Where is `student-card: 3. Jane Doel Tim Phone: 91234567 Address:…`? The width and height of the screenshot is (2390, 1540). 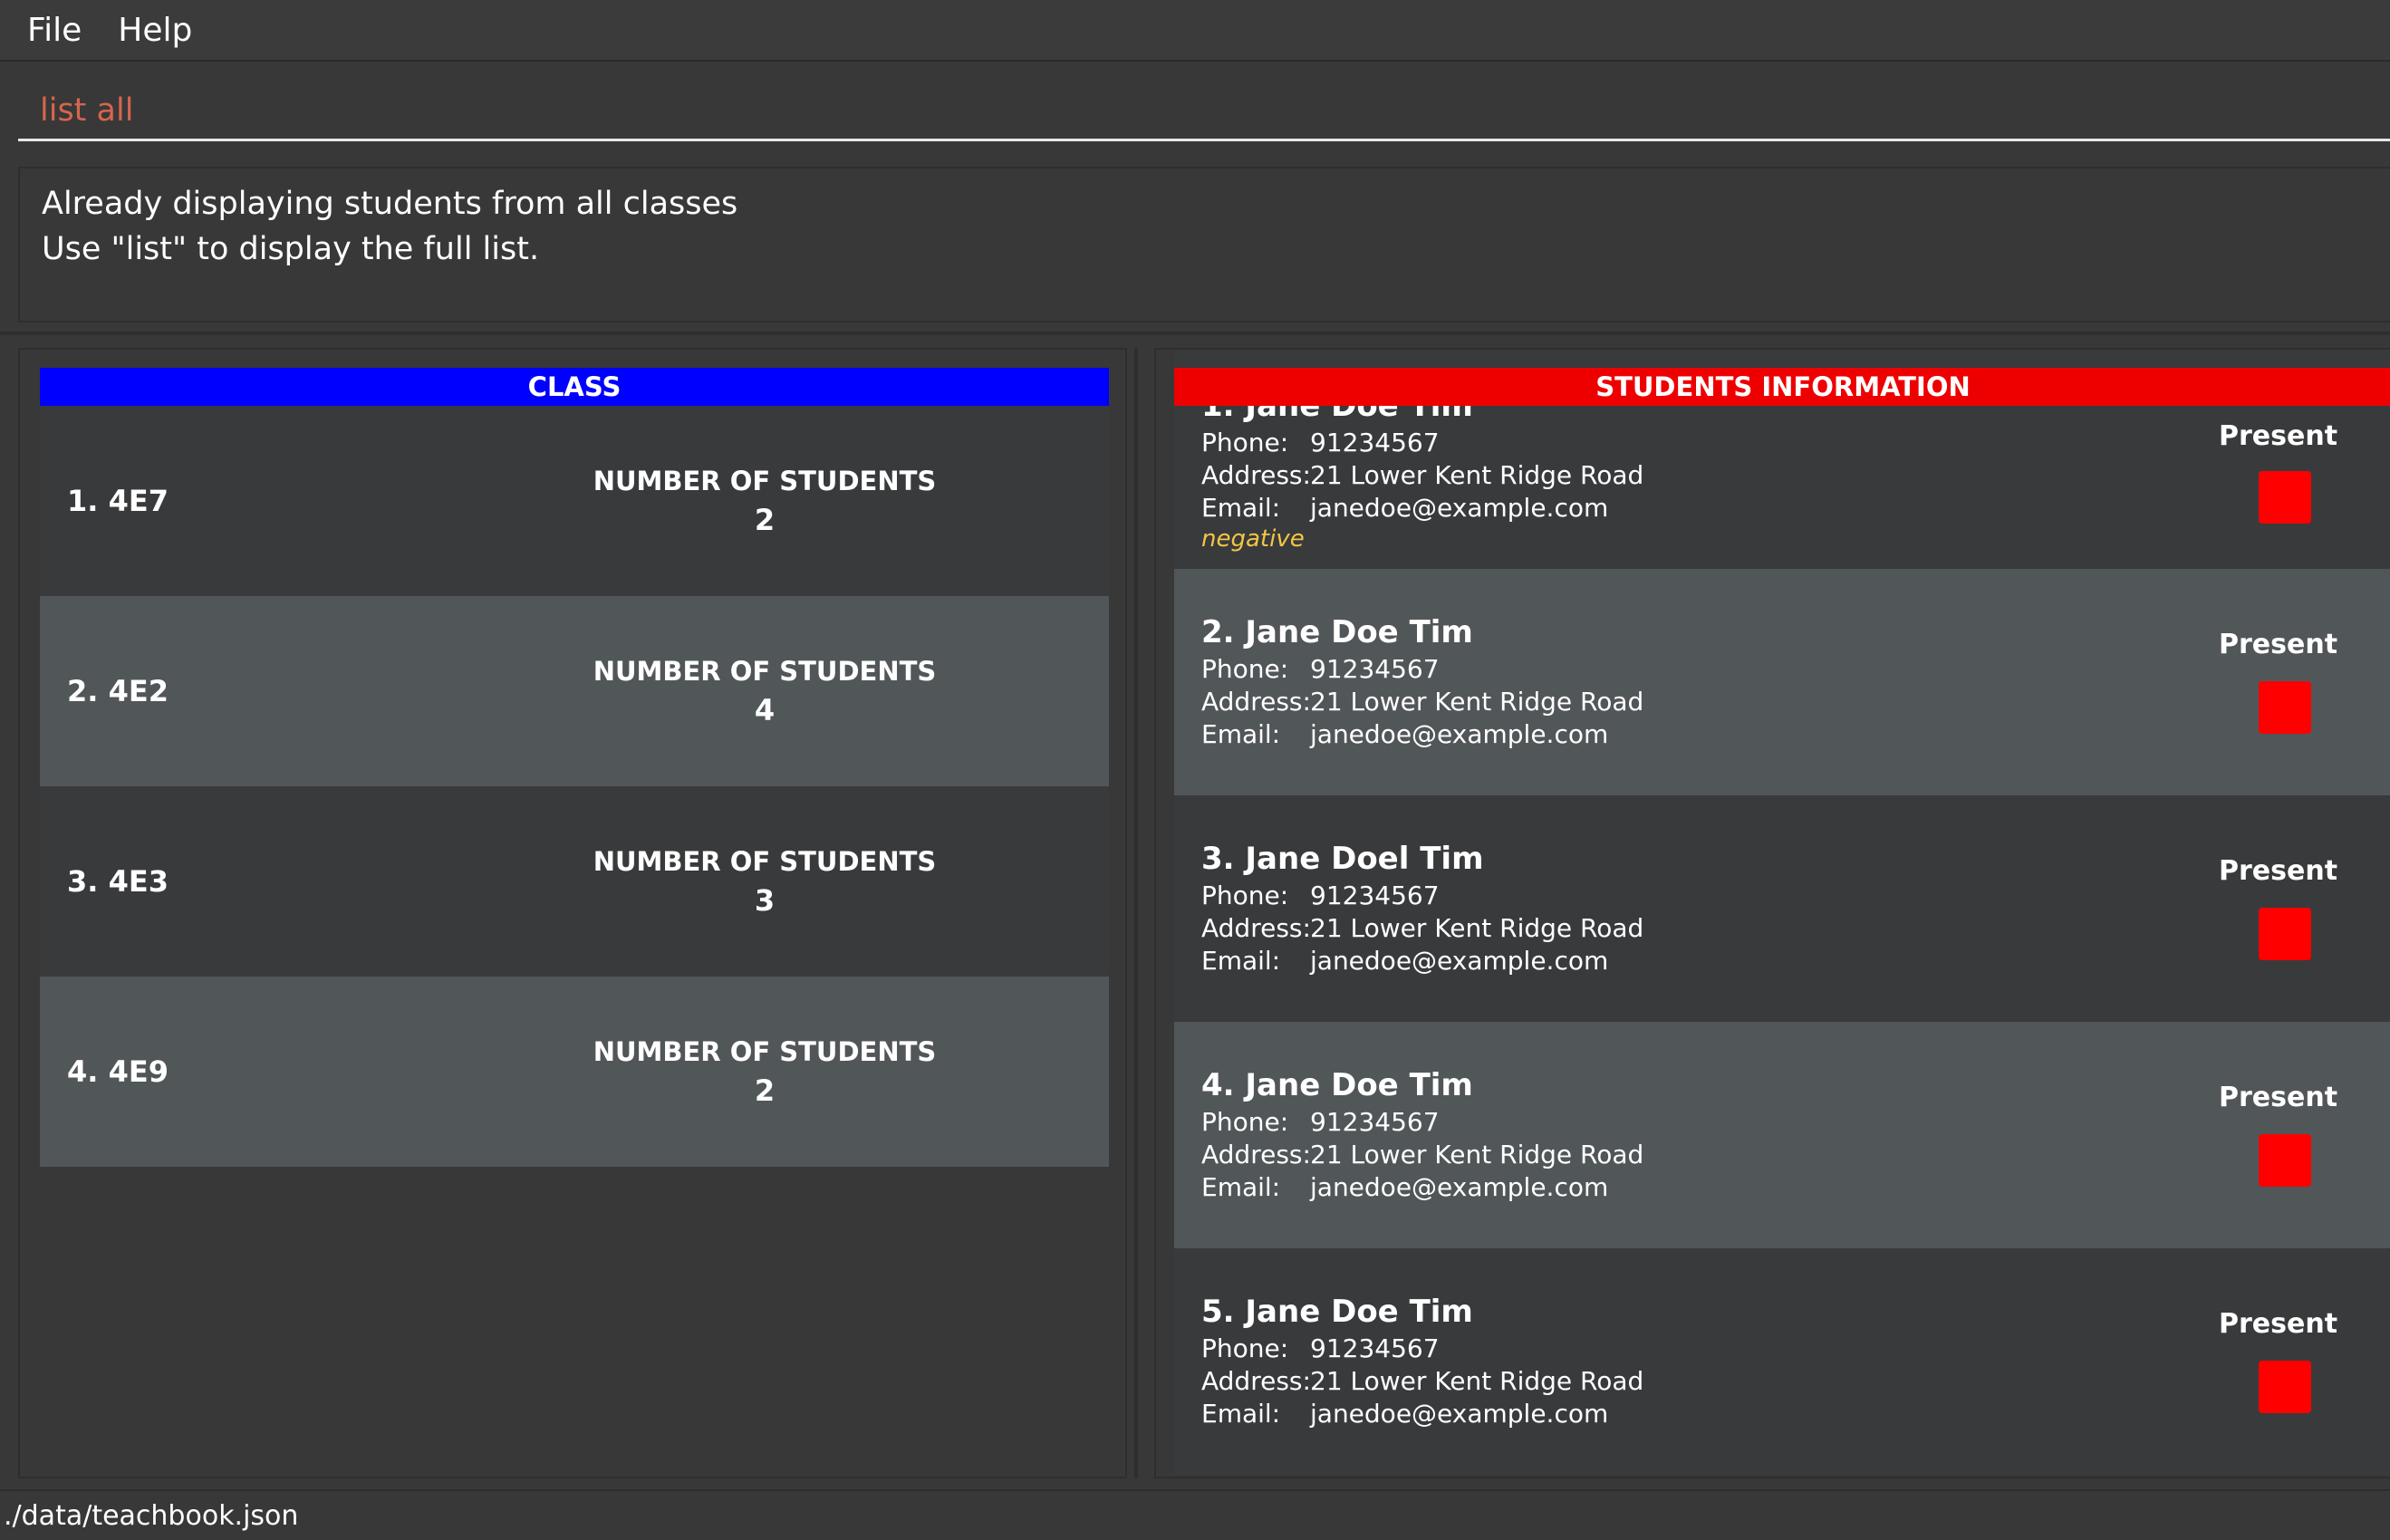 student-card: 3. Jane Doel Tim Phone: 91234567 Address:… is located at coordinates (1782, 908).